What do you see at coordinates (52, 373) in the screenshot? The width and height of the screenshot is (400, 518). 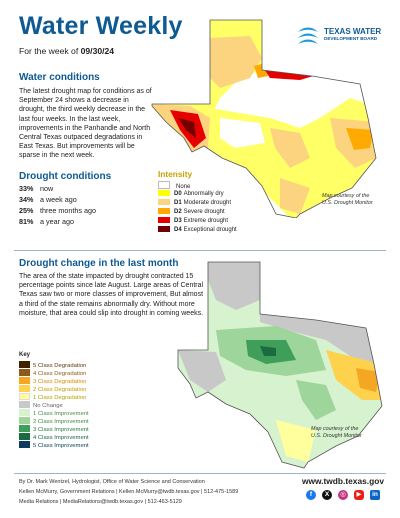 I see `change-key-item: 4 Class Degradation` at bounding box center [52, 373].